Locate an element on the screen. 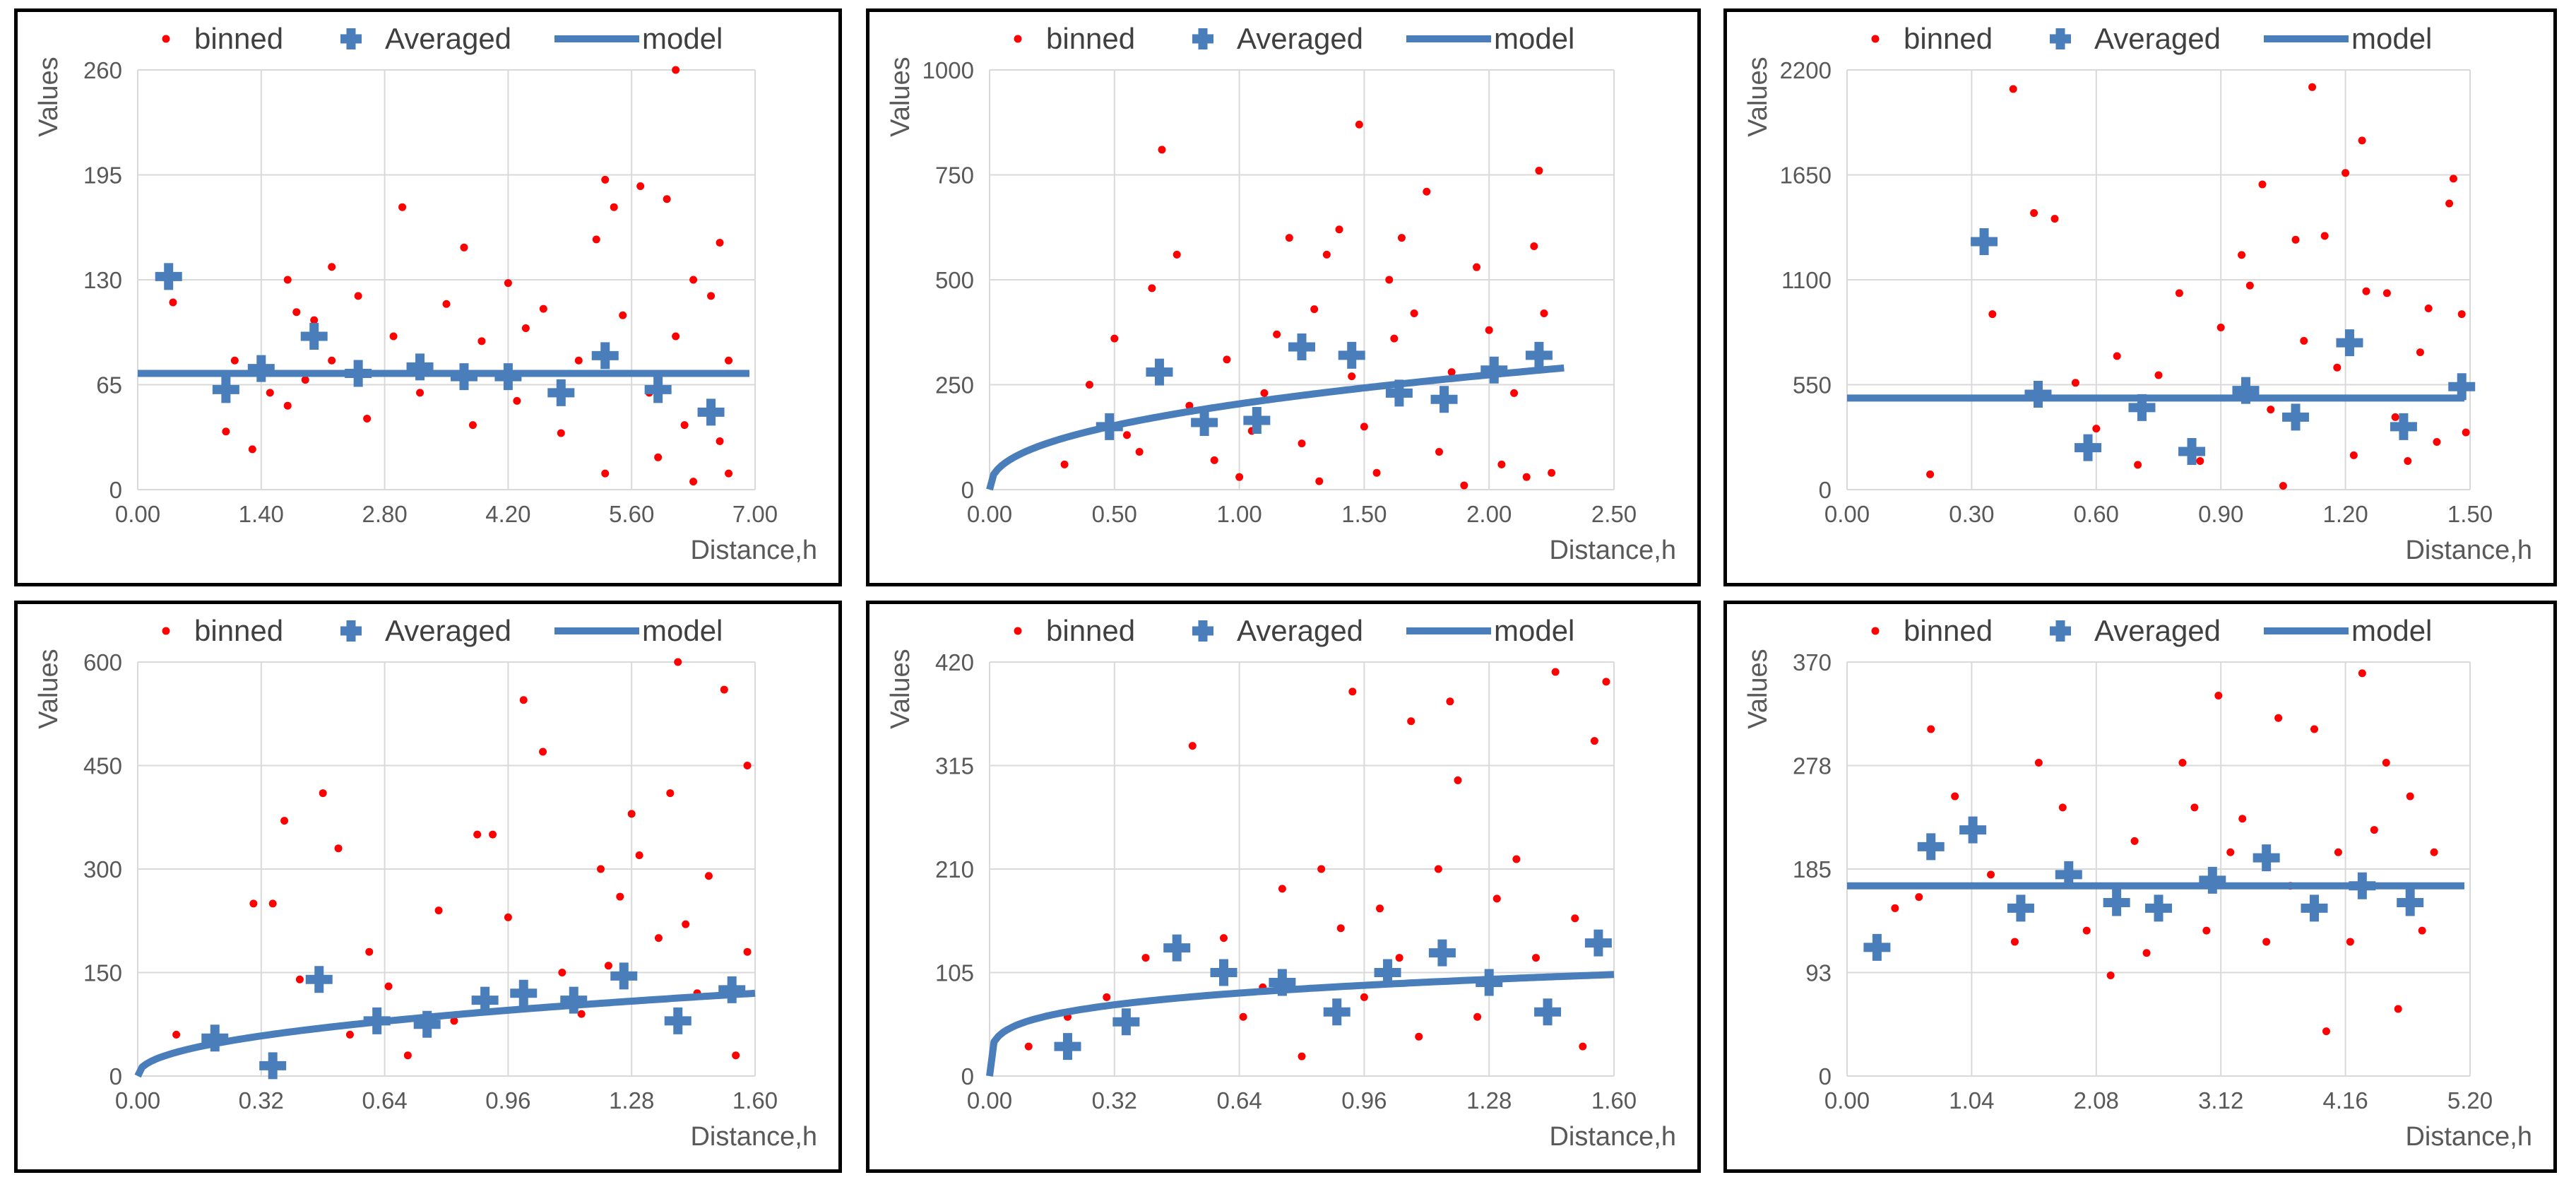 Image resolution: width=2576 pixels, height=1199 pixels. y-axis-label: Values is located at coordinates (49, 96).